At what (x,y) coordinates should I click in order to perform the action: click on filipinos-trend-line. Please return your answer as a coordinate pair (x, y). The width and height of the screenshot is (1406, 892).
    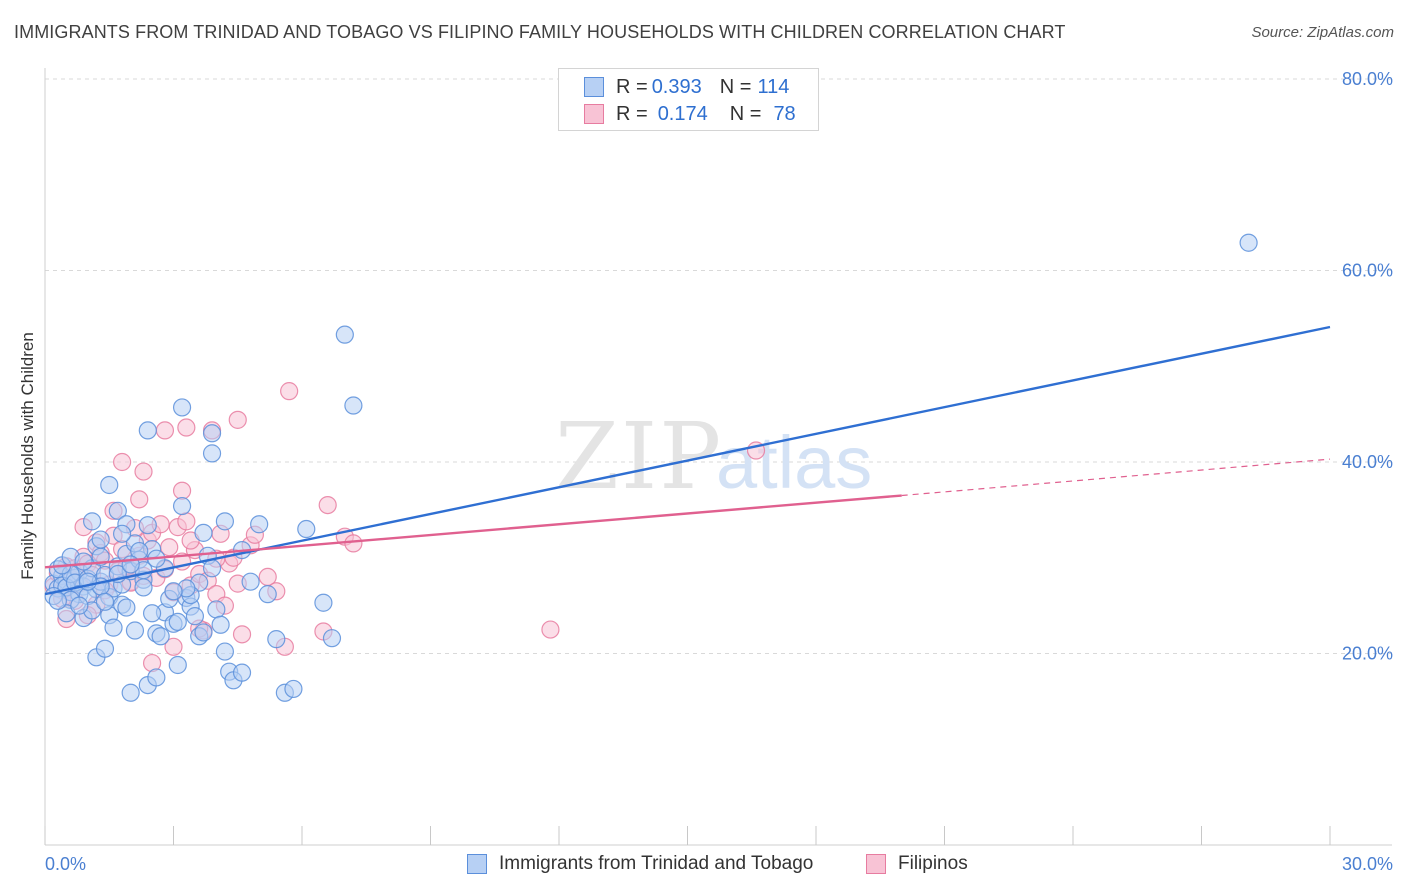
    Looking at the image, I should click on (473, 531).